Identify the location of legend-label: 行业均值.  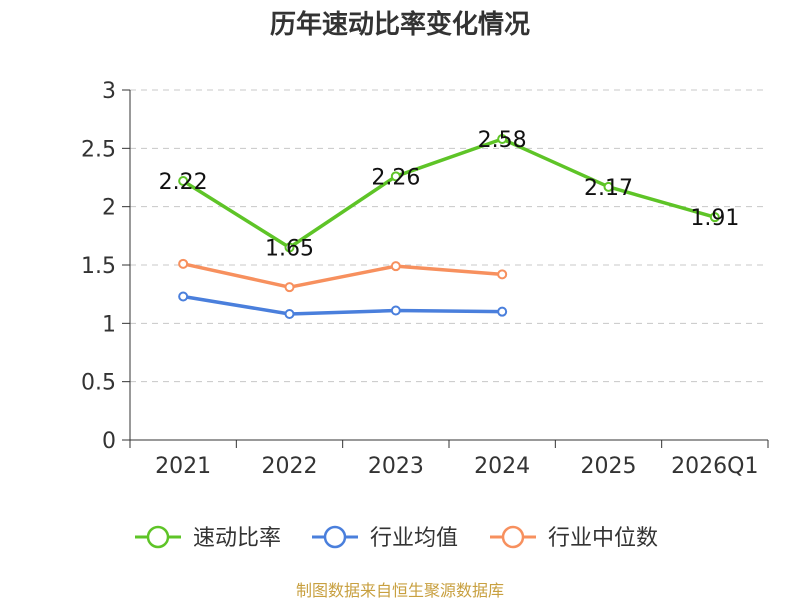
(414, 538).